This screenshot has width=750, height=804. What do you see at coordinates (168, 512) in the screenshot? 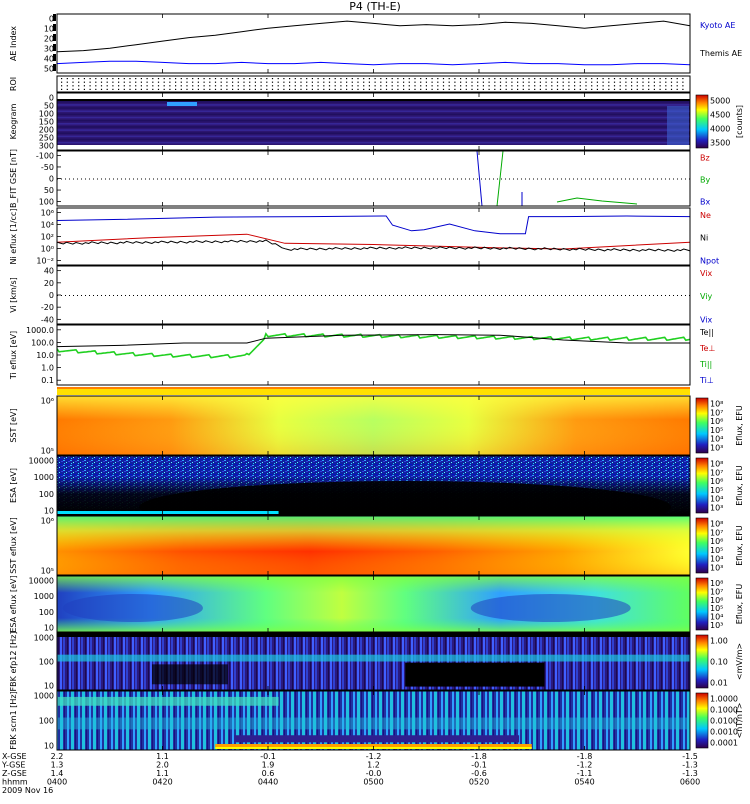
I see `esa1-bottom-edge` at bounding box center [168, 512].